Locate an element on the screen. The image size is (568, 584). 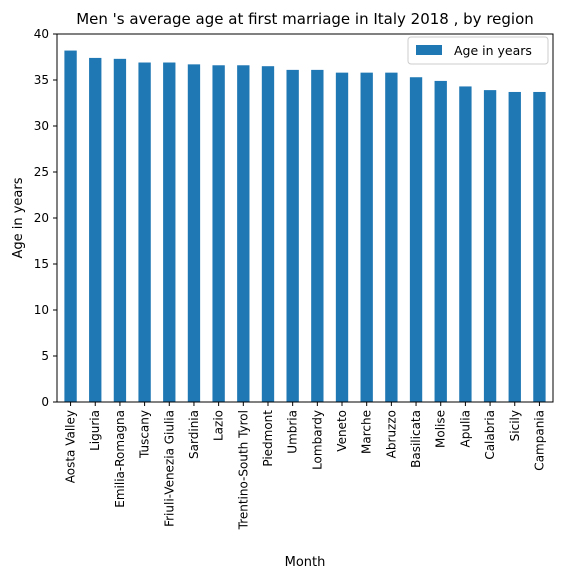
x-tick-label: Emilia-Romagna is located at coordinates (120, 459).